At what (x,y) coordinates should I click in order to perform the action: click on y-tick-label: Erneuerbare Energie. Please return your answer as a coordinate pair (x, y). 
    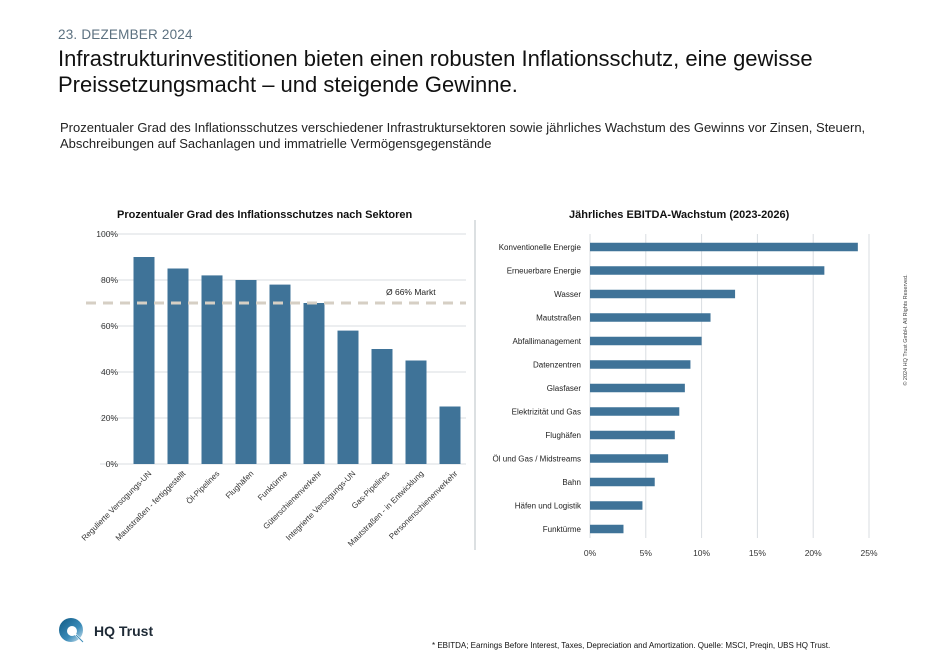
    Looking at the image, I should click on (544, 271).